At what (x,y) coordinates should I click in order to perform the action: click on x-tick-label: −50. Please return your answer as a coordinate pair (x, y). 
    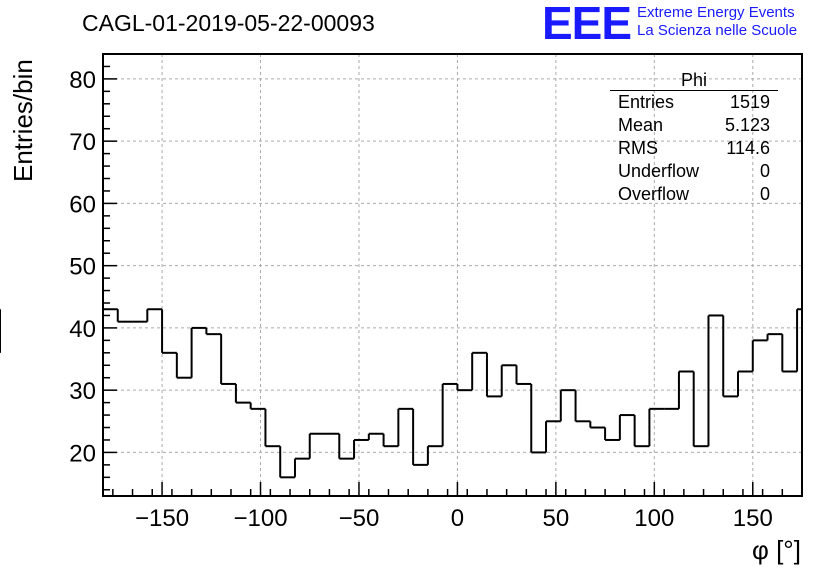
    Looking at the image, I should click on (359, 518).